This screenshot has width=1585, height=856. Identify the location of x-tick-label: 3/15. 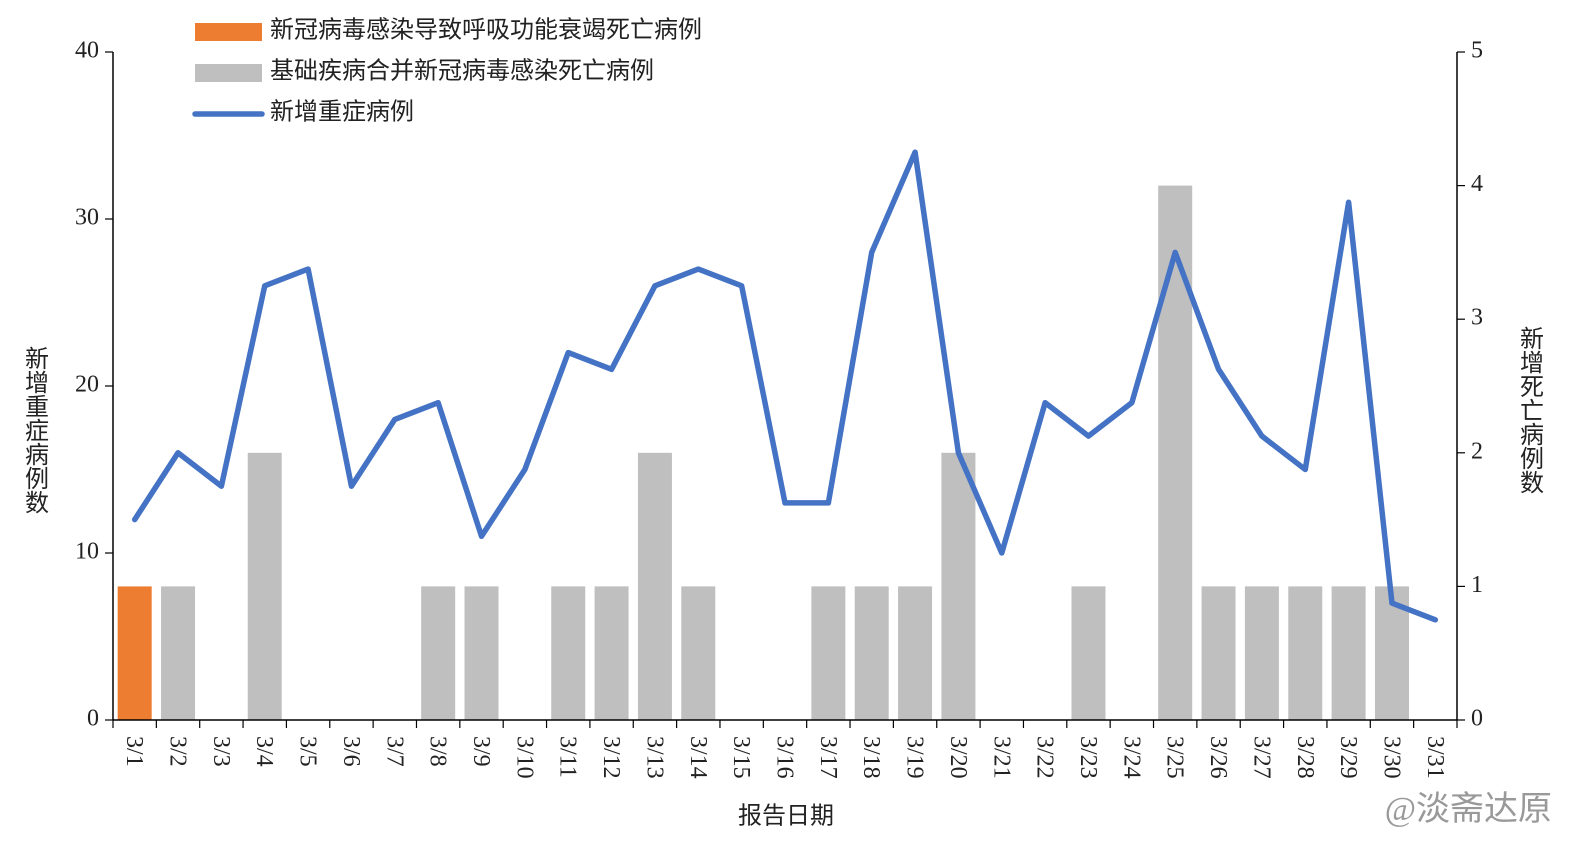
(741, 757).